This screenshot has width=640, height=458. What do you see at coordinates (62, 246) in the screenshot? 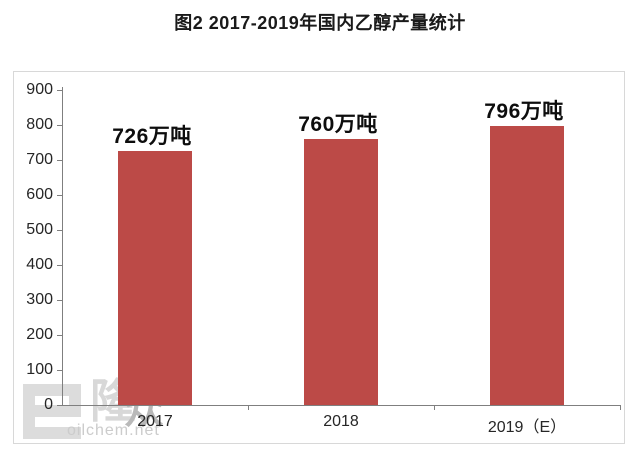
I see `y-axis-line` at bounding box center [62, 246].